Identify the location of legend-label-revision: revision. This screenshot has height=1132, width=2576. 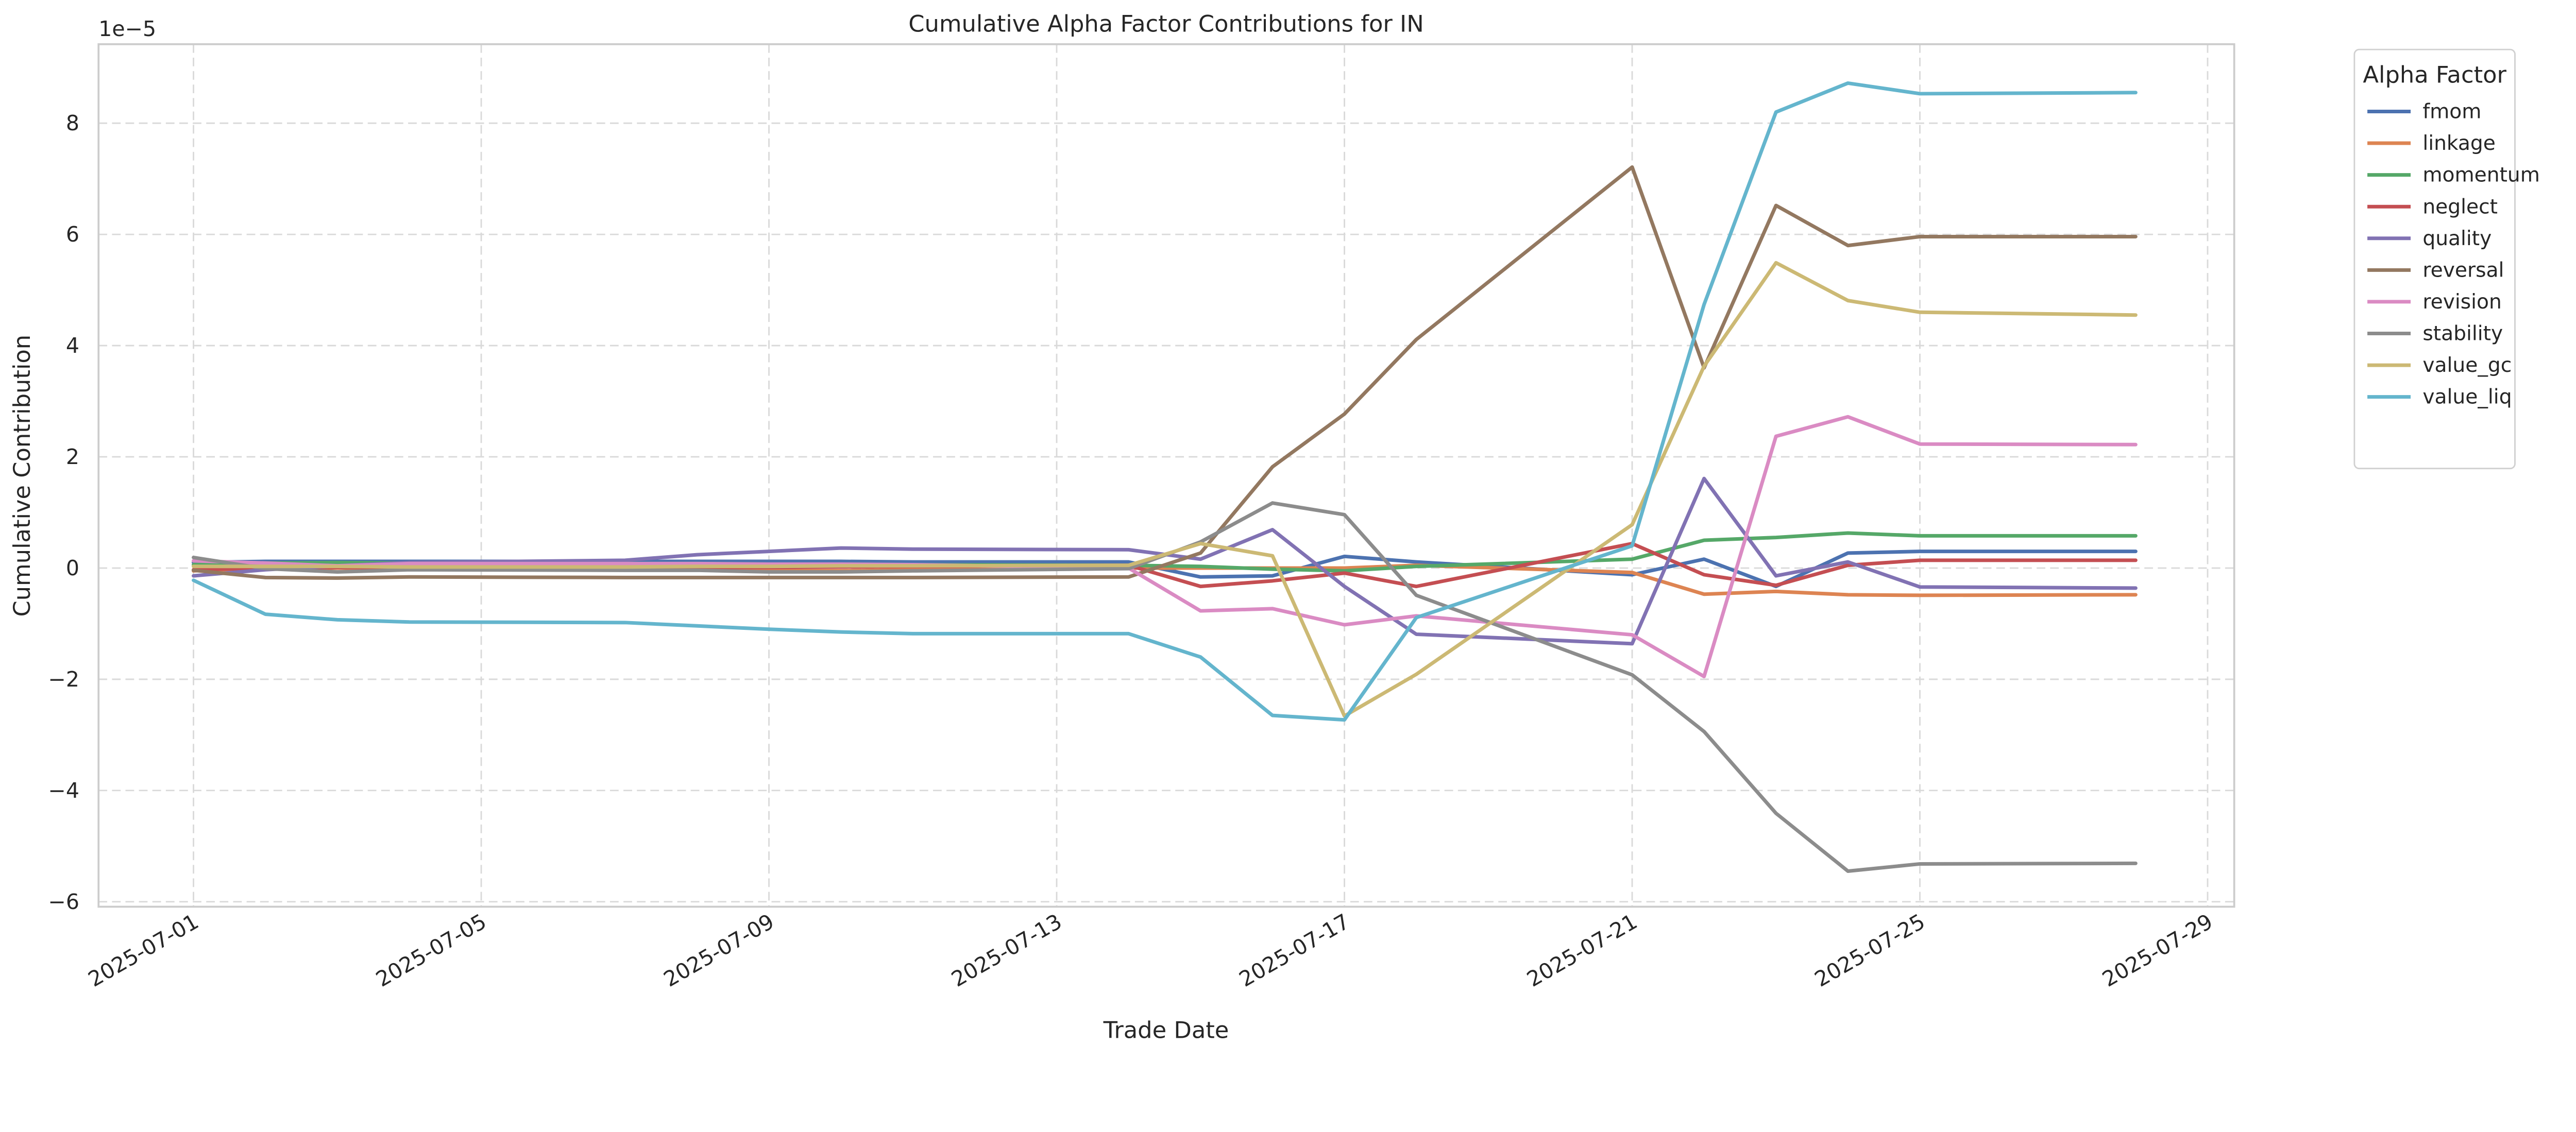
(2462, 302).